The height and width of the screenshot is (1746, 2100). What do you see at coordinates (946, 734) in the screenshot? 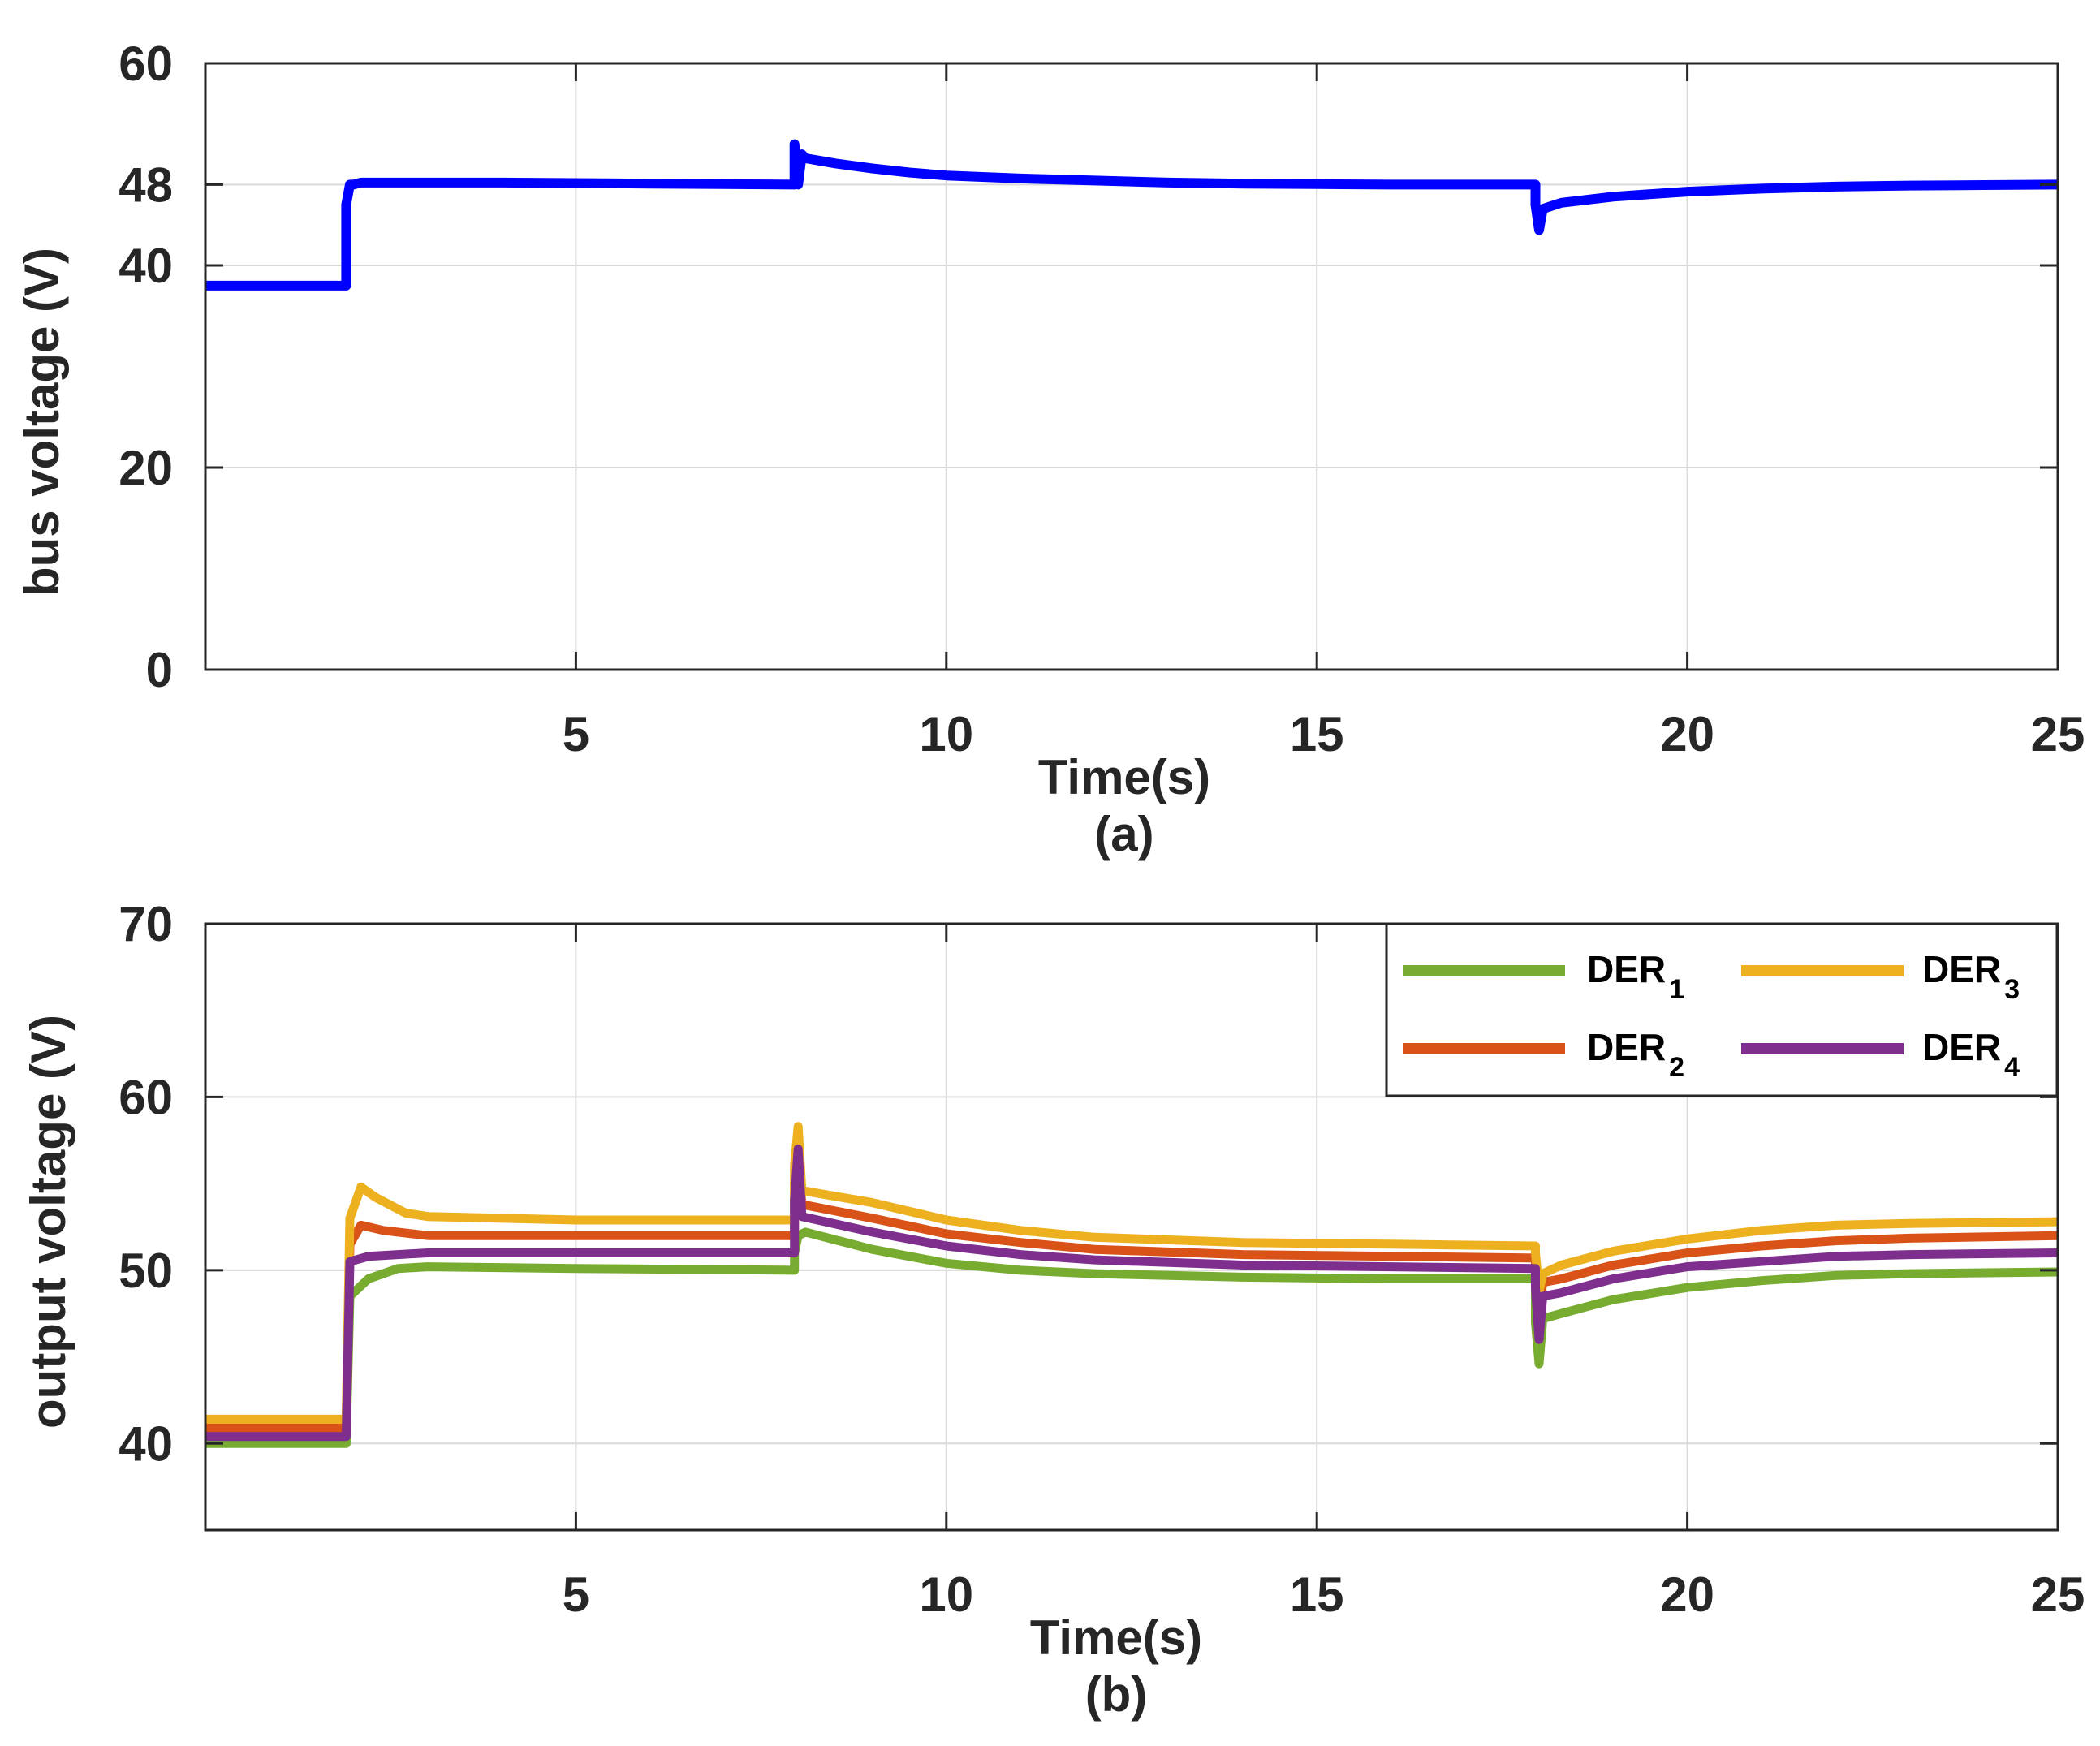
I see `panel-a-xtick-label-10: 10` at bounding box center [946, 734].